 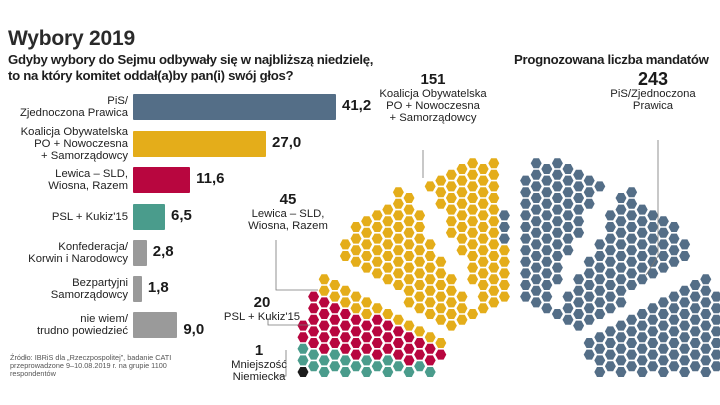 I want to click on bar-value-label: 27,0, so click(x=287, y=142).